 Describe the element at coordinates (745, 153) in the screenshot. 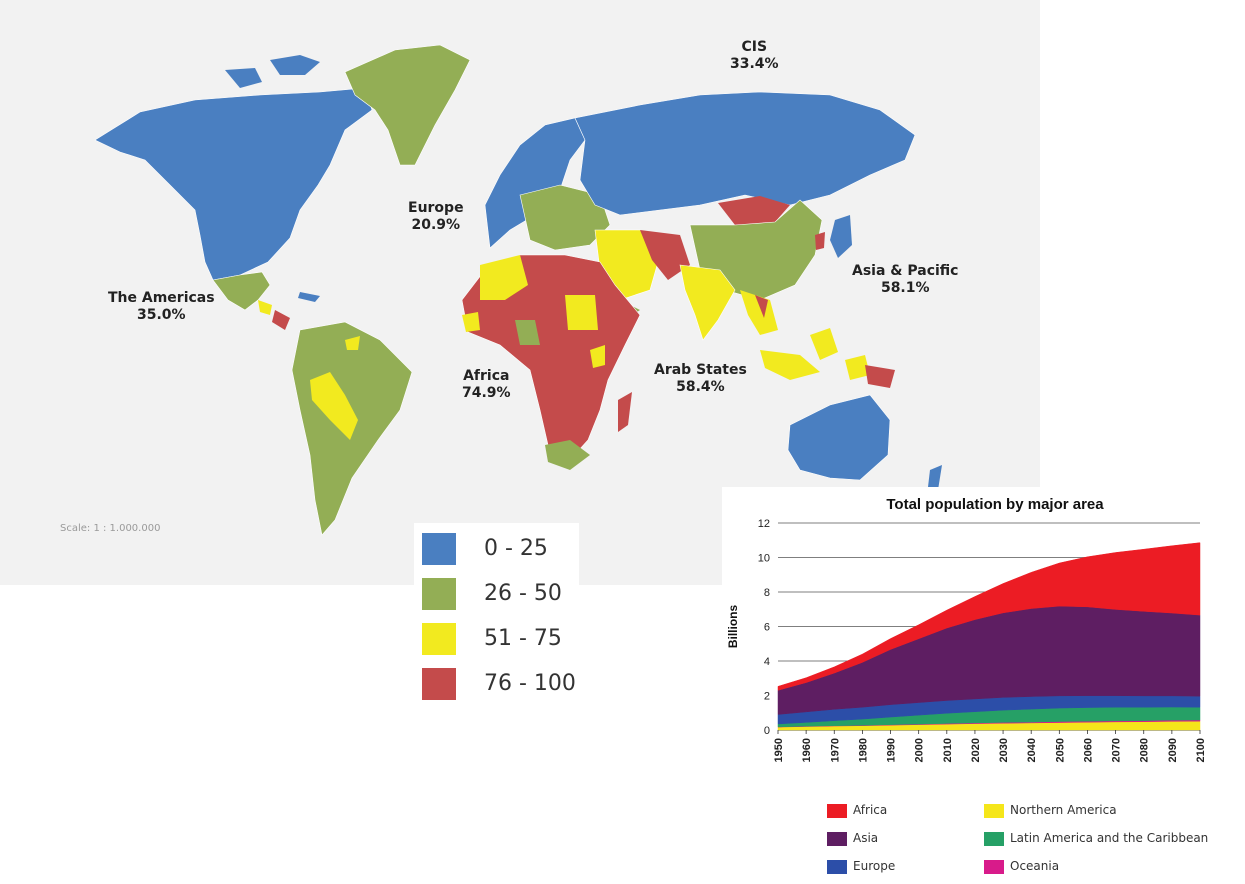

I see `cis-region` at that location.